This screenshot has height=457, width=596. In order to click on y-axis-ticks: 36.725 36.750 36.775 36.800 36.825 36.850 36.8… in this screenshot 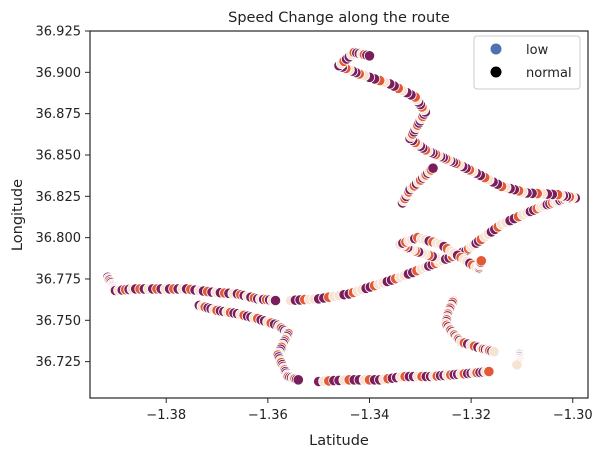, I will do `click(63, 197)`.